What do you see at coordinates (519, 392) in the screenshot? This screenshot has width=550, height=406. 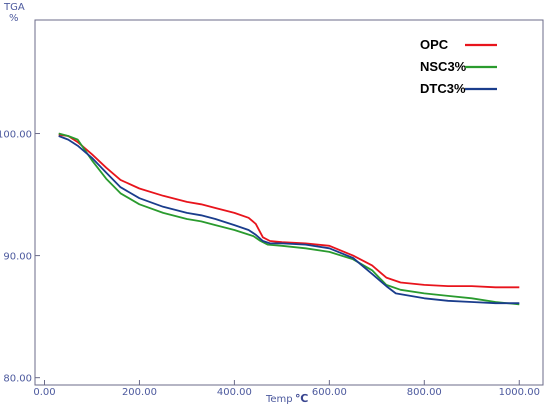 I see `x-tick-label: 1000.00` at bounding box center [519, 392].